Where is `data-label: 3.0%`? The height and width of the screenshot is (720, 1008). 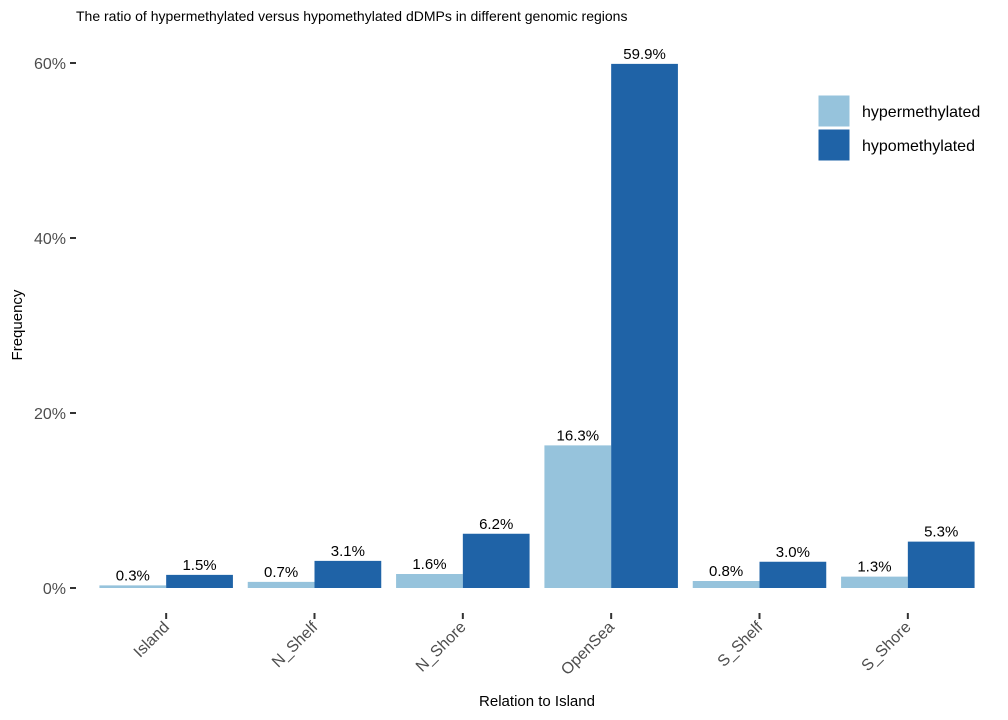 data-label: 3.0% is located at coordinates (793, 552).